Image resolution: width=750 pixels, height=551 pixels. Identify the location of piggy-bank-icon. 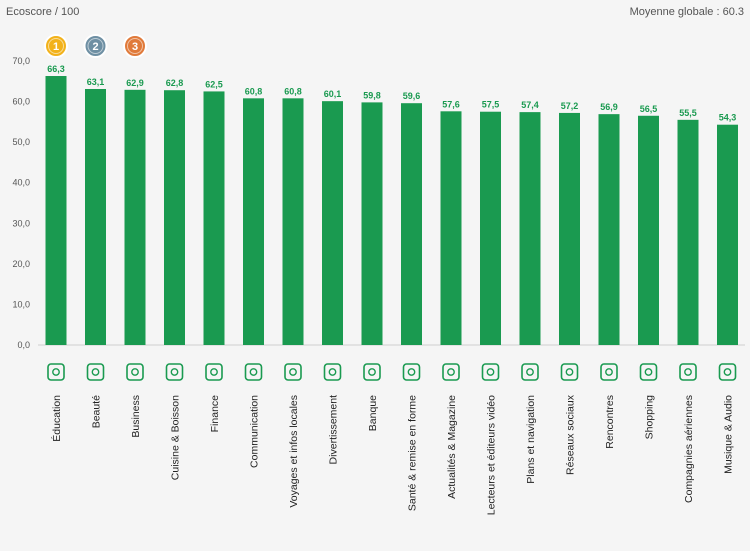
(372, 372).